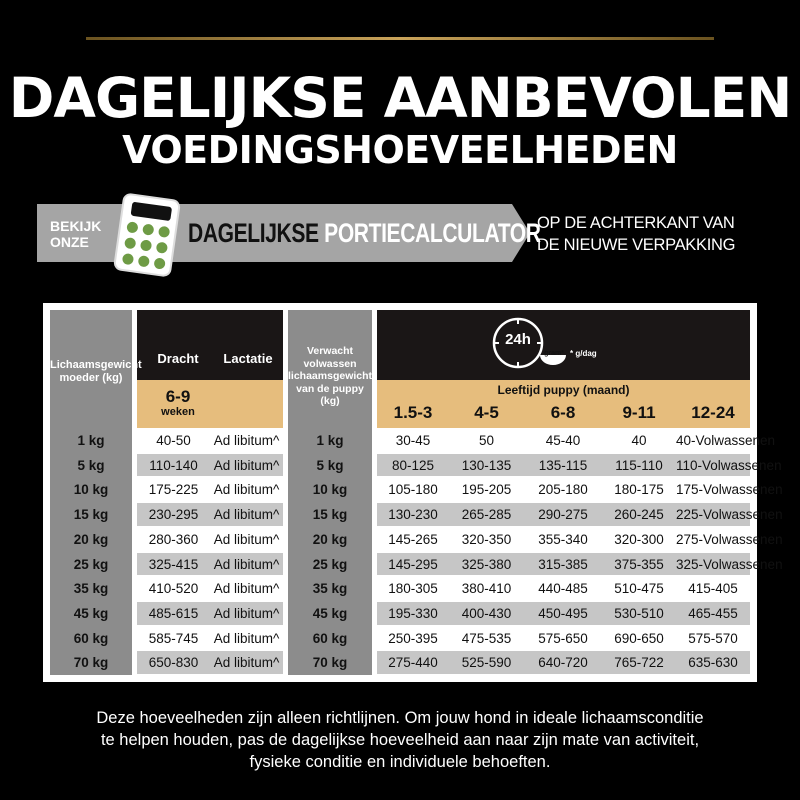 The width and height of the screenshot is (800, 800). Describe the element at coordinates (91, 440) in the screenshot. I see `mother-cell: 1 kg` at that location.